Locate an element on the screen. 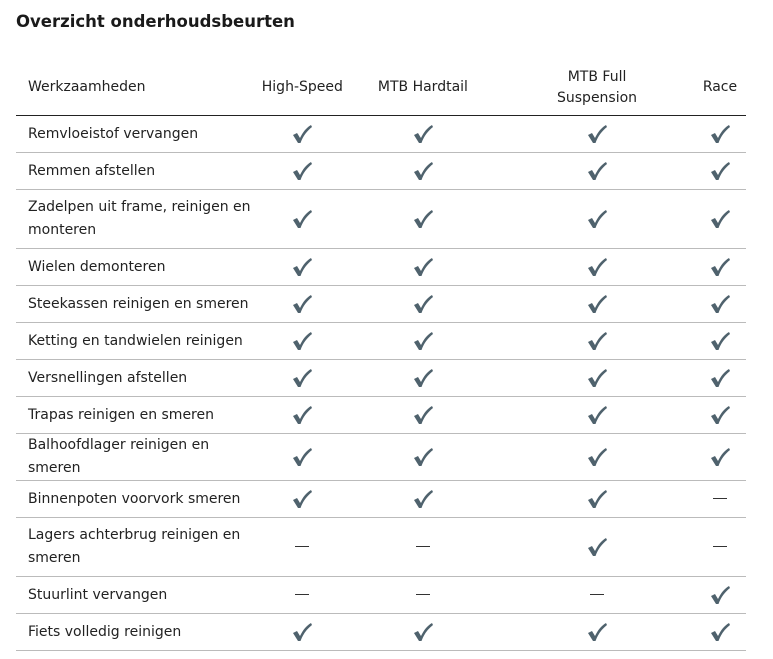  task-label: Stuurlint vervangen is located at coordinates (137, 595).